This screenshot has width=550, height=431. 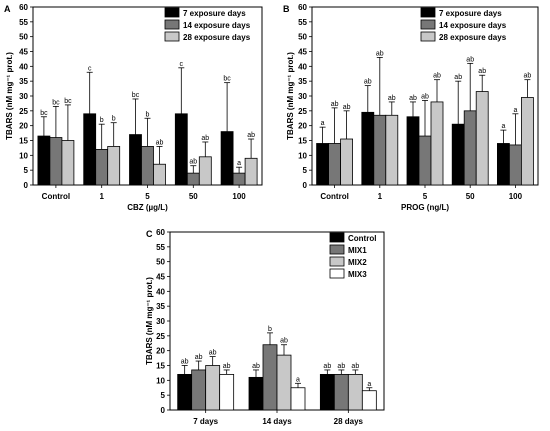 What do you see at coordinates (239, 196) in the screenshot?
I see `x-tick-label: 100` at bounding box center [239, 196].